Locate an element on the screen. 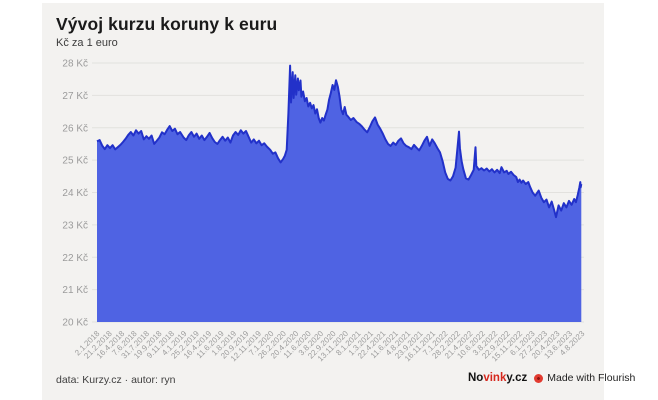 This screenshot has width=658, height=400. y-tick-label: 27 Kč is located at coordinates (75, 96).